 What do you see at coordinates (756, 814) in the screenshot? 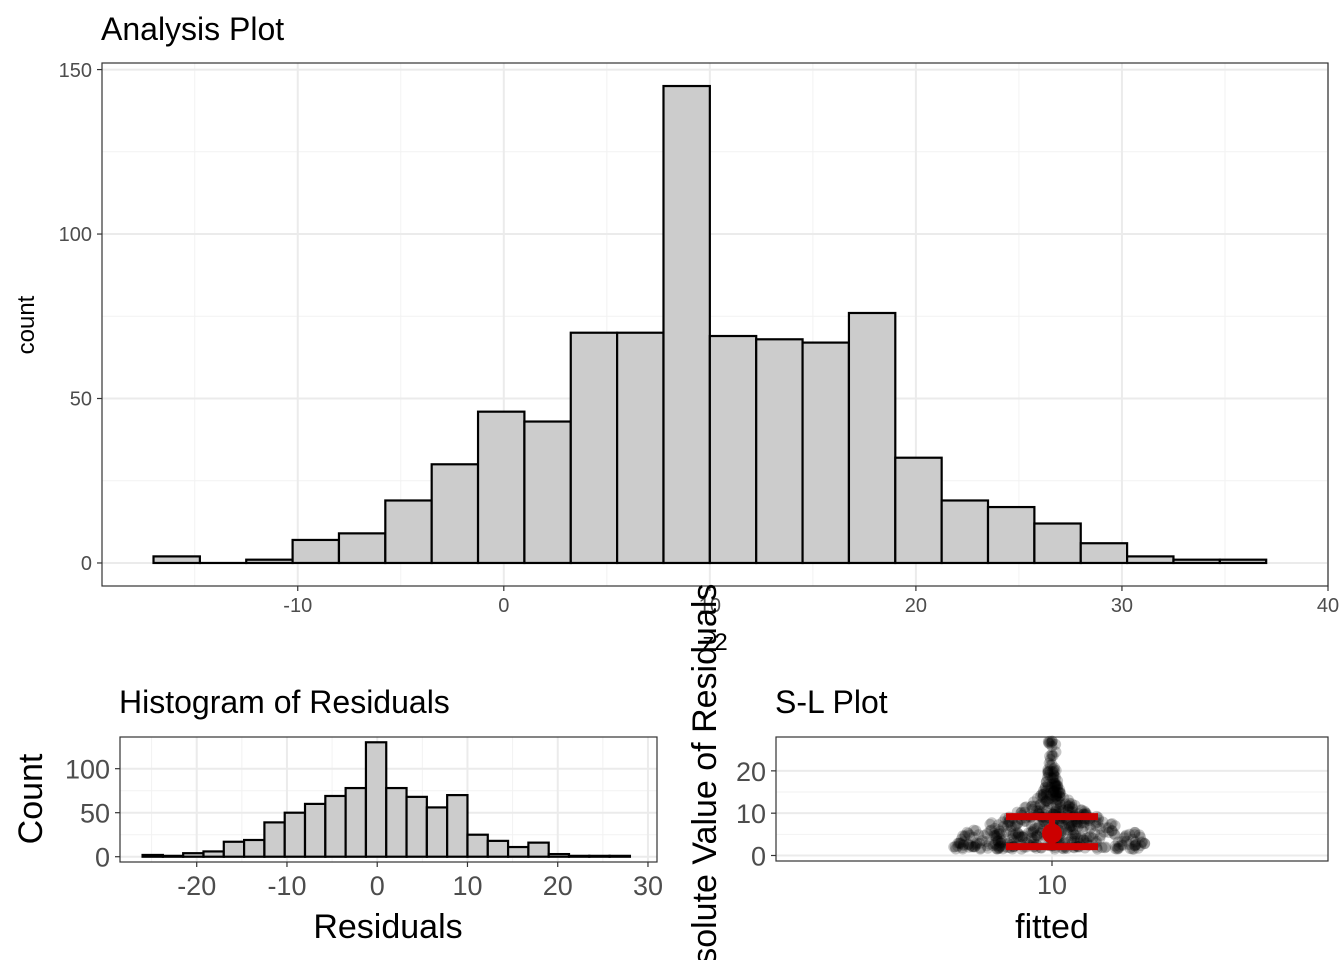
I see `sl-plot-y-ticks: 01020` at bounding box center [756, 814].